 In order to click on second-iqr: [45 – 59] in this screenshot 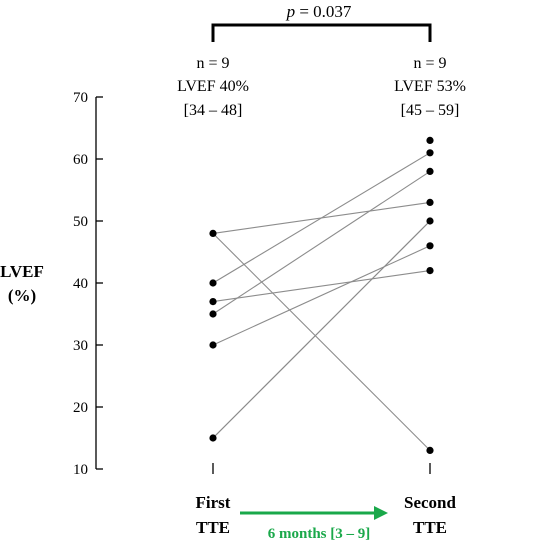, I will do `click(430, 110)`.